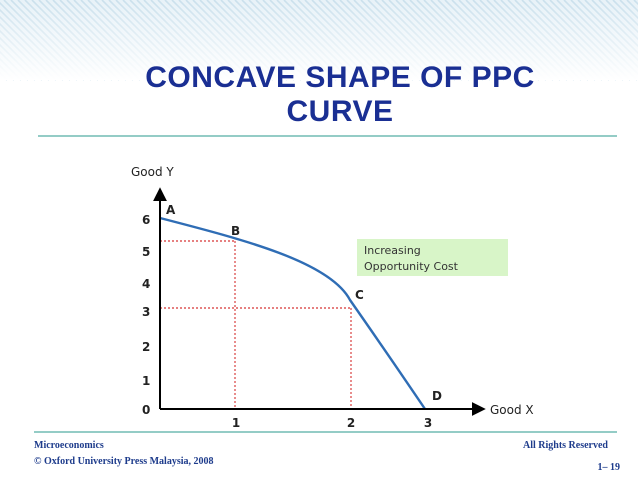  I want to click on annotation-line-2: Opportunity Cost, so click(411, 266).